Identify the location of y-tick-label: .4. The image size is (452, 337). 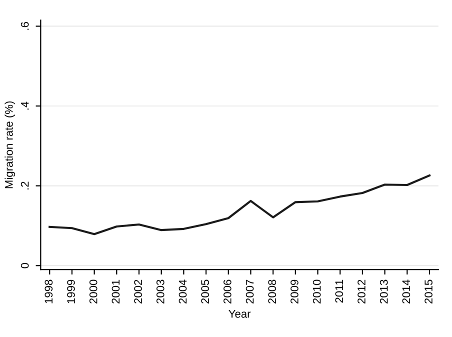
(25, 106).